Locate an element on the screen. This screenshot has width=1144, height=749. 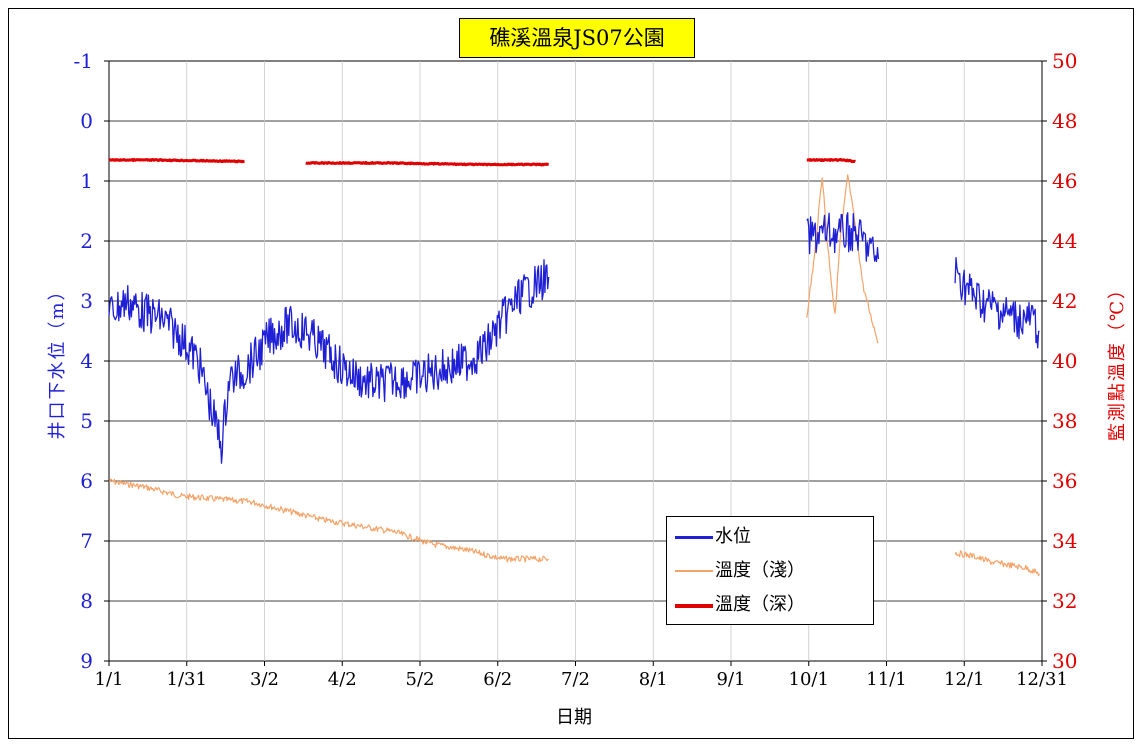
legend-label-water: 水位 is located at coordinates (733, 536).